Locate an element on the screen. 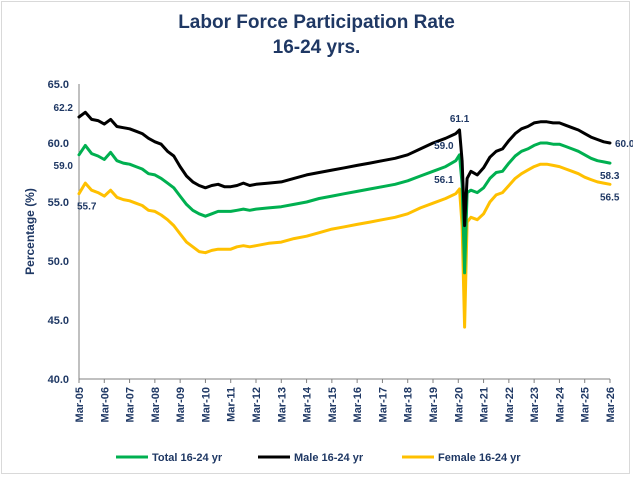  x-tick-label: Mar-23 is located at coordinates (535, 404).